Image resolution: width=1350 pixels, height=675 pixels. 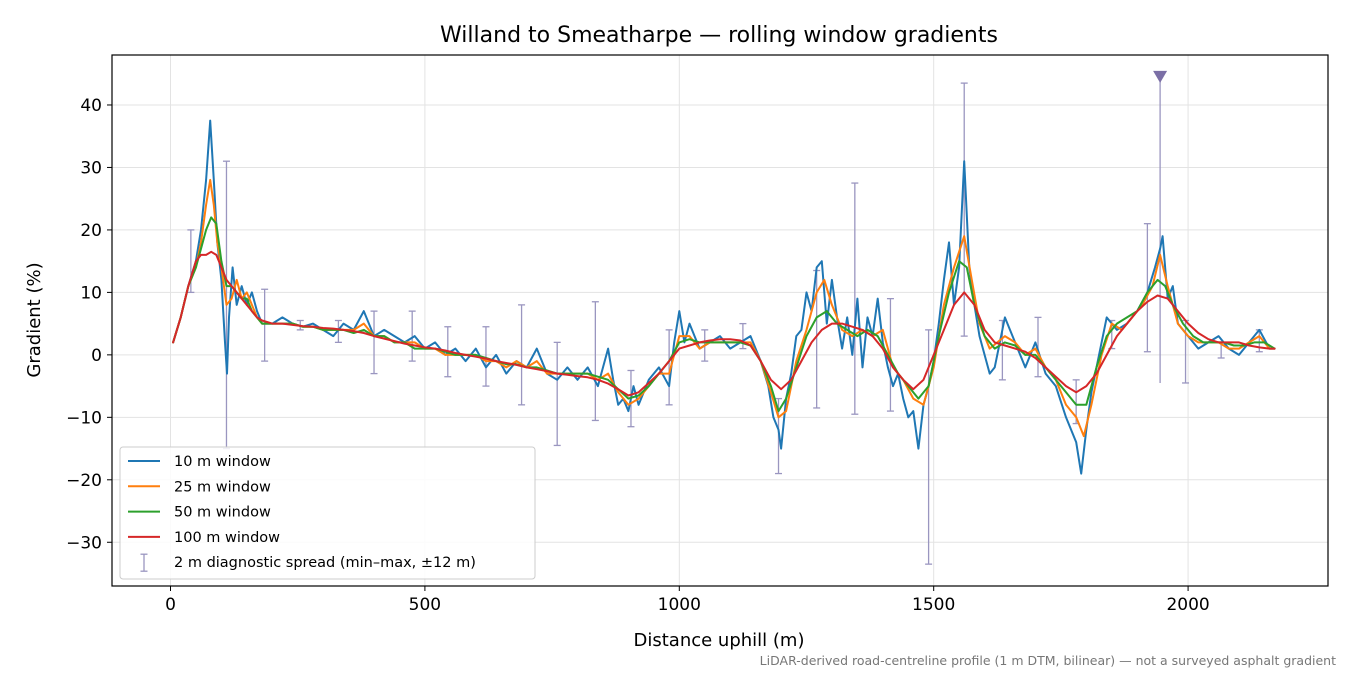 What do you see at coordinates (1187, 605) in the screenshot?
I see `x-tick-label: 2000` at bounding box center [1187, 605].